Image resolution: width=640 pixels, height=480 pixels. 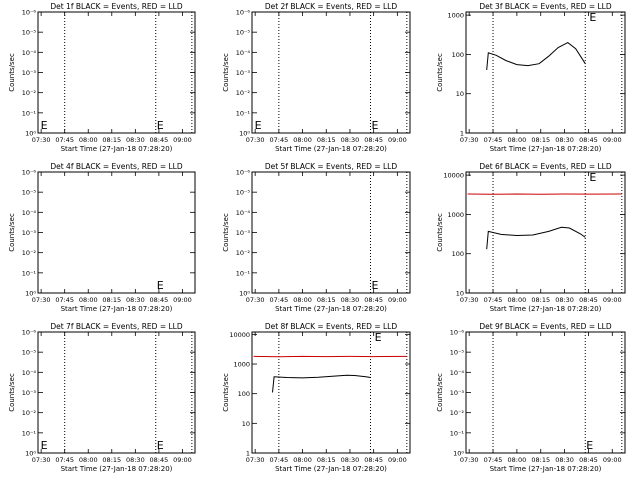 I want to click on events-series-line, so click(x=321, y=383).